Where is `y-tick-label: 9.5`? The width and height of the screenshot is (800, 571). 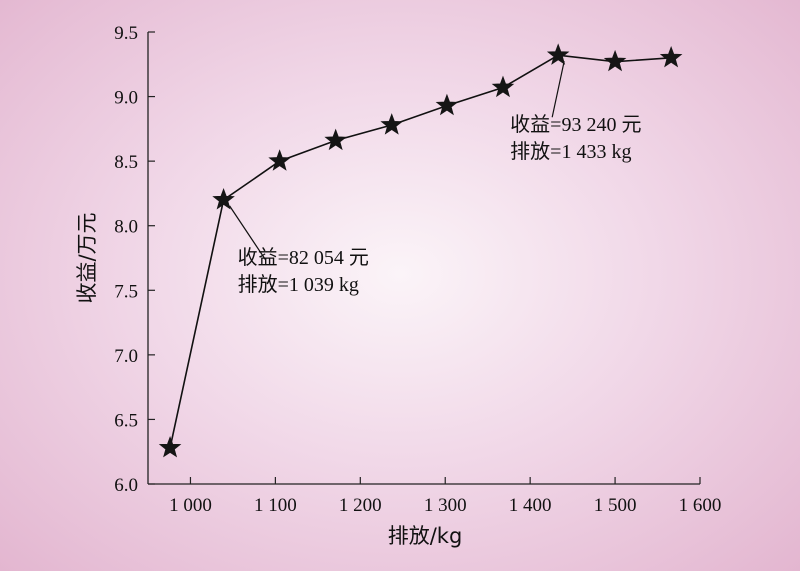 y-tick-label: 9.5 is located at coordinates (126, 33).